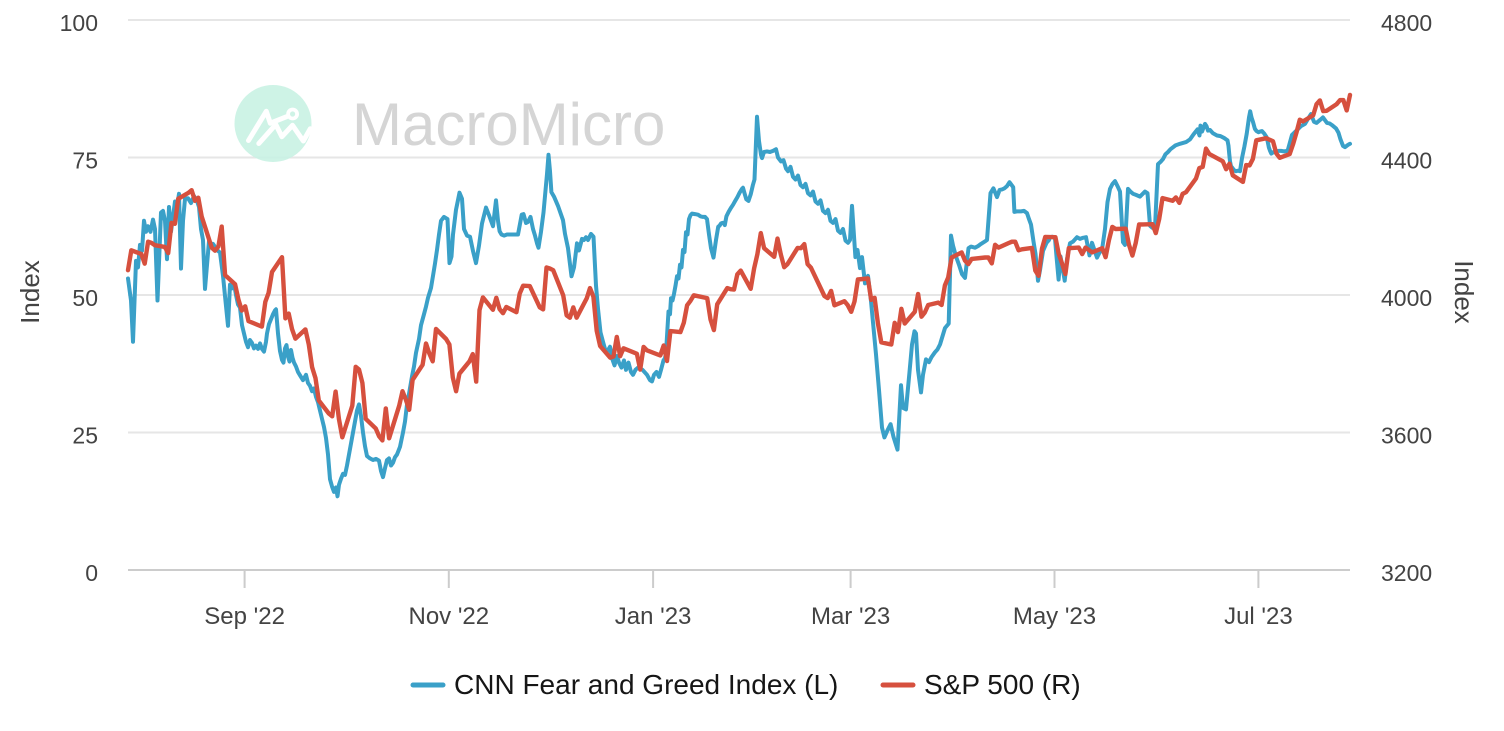 Image resolution: width=1504 pixels, height=731 pixels. Describe the element at coordinates (1002, 684) in the screenshot. I see `svg-text: S&P 500 (R)` at that location.